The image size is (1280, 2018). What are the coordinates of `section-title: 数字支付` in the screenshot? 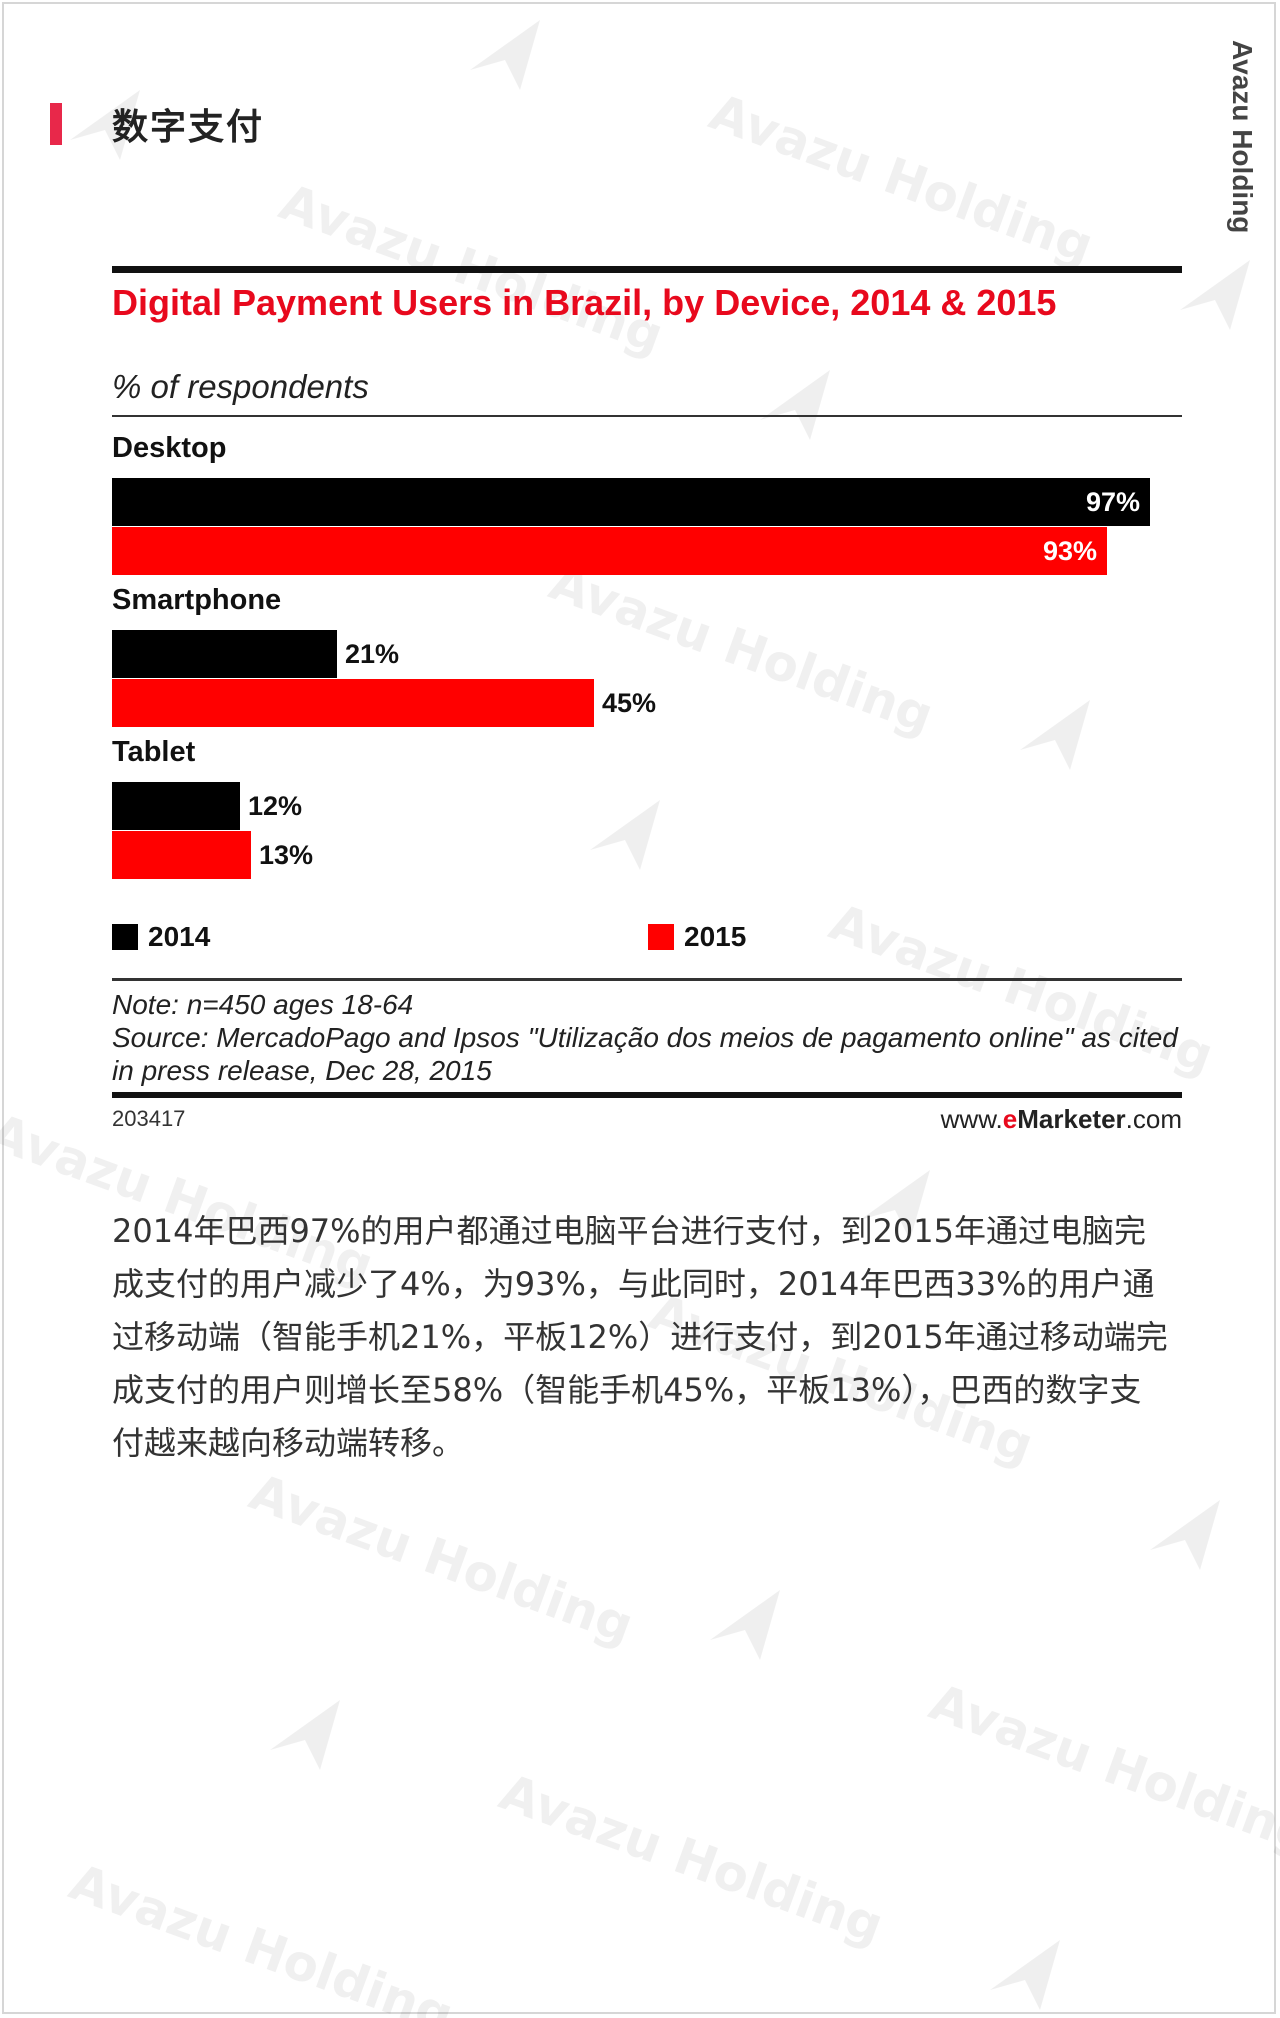 It's located at (188, 127).